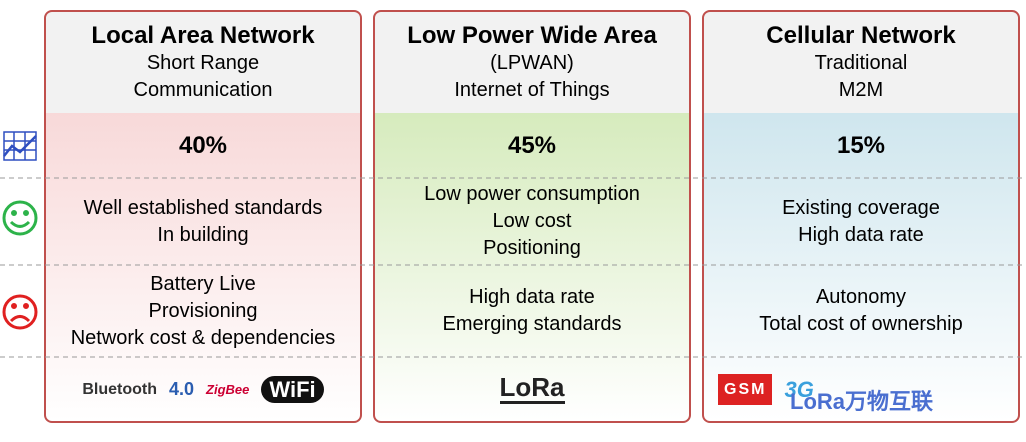 The image size is (1026, 442). Describe the element at coordinates (861, 207) in the screenshot. I see `pro: Existing coverage` at that location.